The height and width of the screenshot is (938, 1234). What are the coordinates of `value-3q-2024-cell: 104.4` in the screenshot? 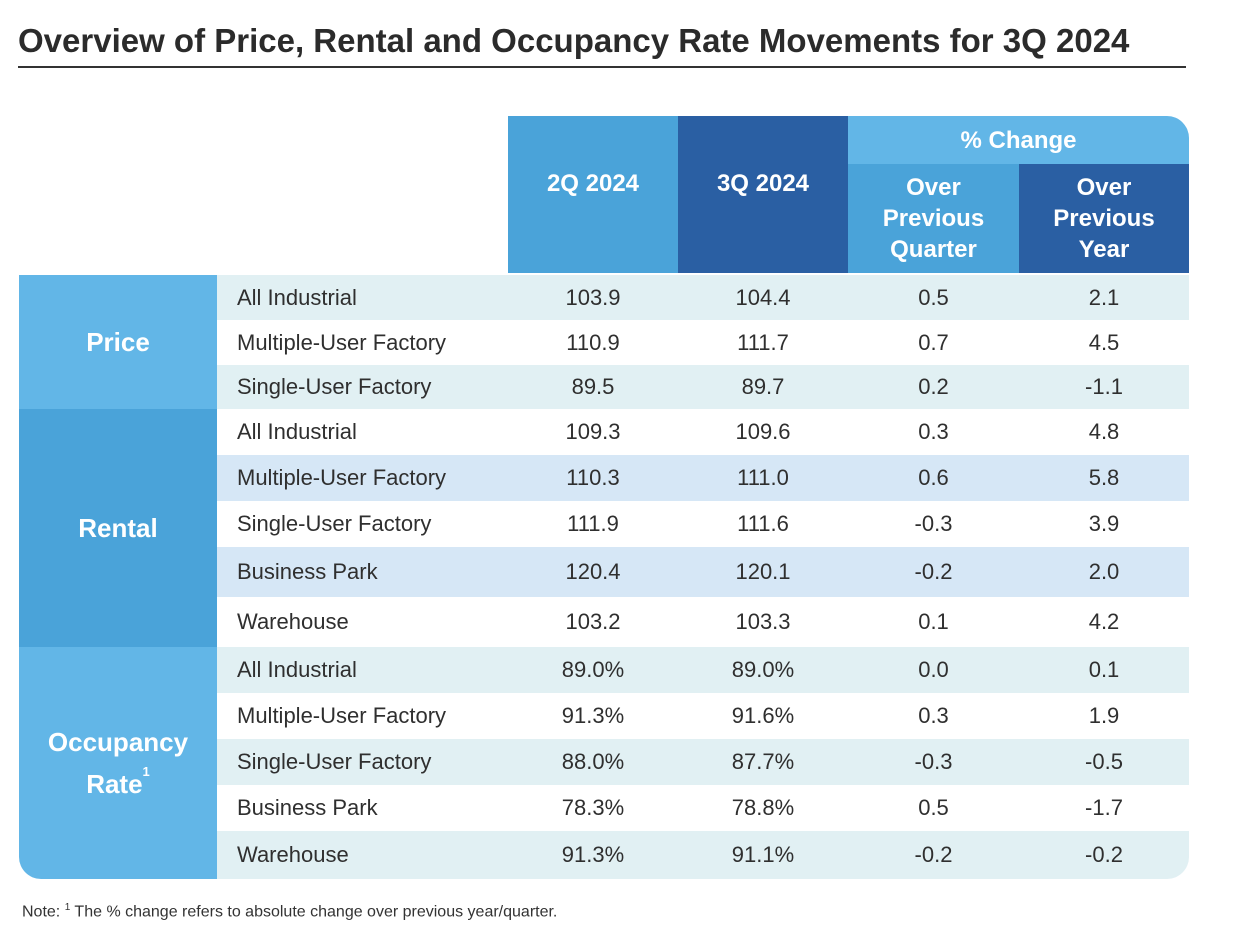 It's located at (763, 297).